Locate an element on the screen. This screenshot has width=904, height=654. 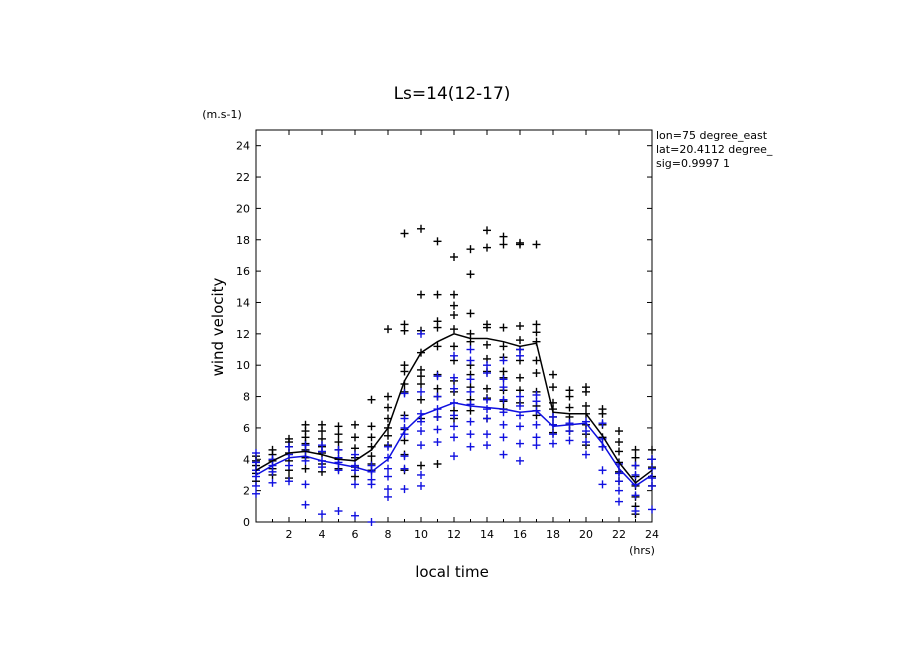
y-tick-label: 24 is located at coordinates (243, 146).